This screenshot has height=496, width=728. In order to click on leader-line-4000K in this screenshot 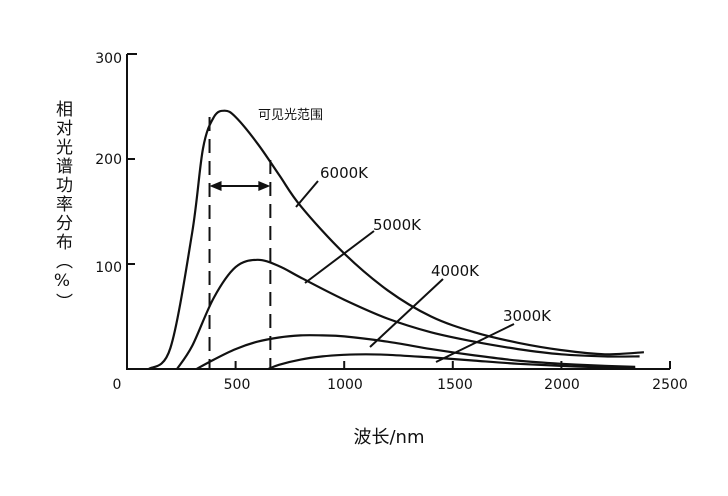, I will do `click(406, 313)`.